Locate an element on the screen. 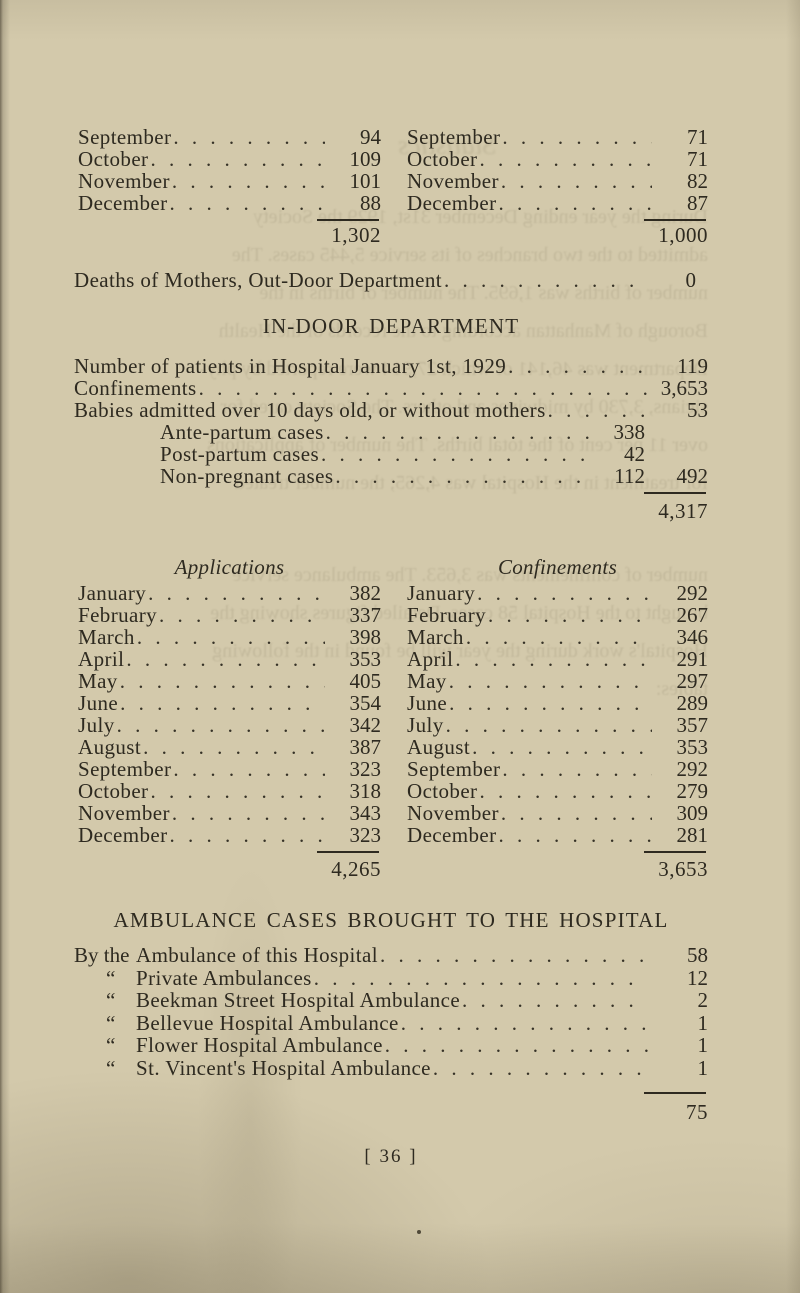 This screenshot has height=1293, width=800. table-row: January 382 is located at coordinates (229, 593).